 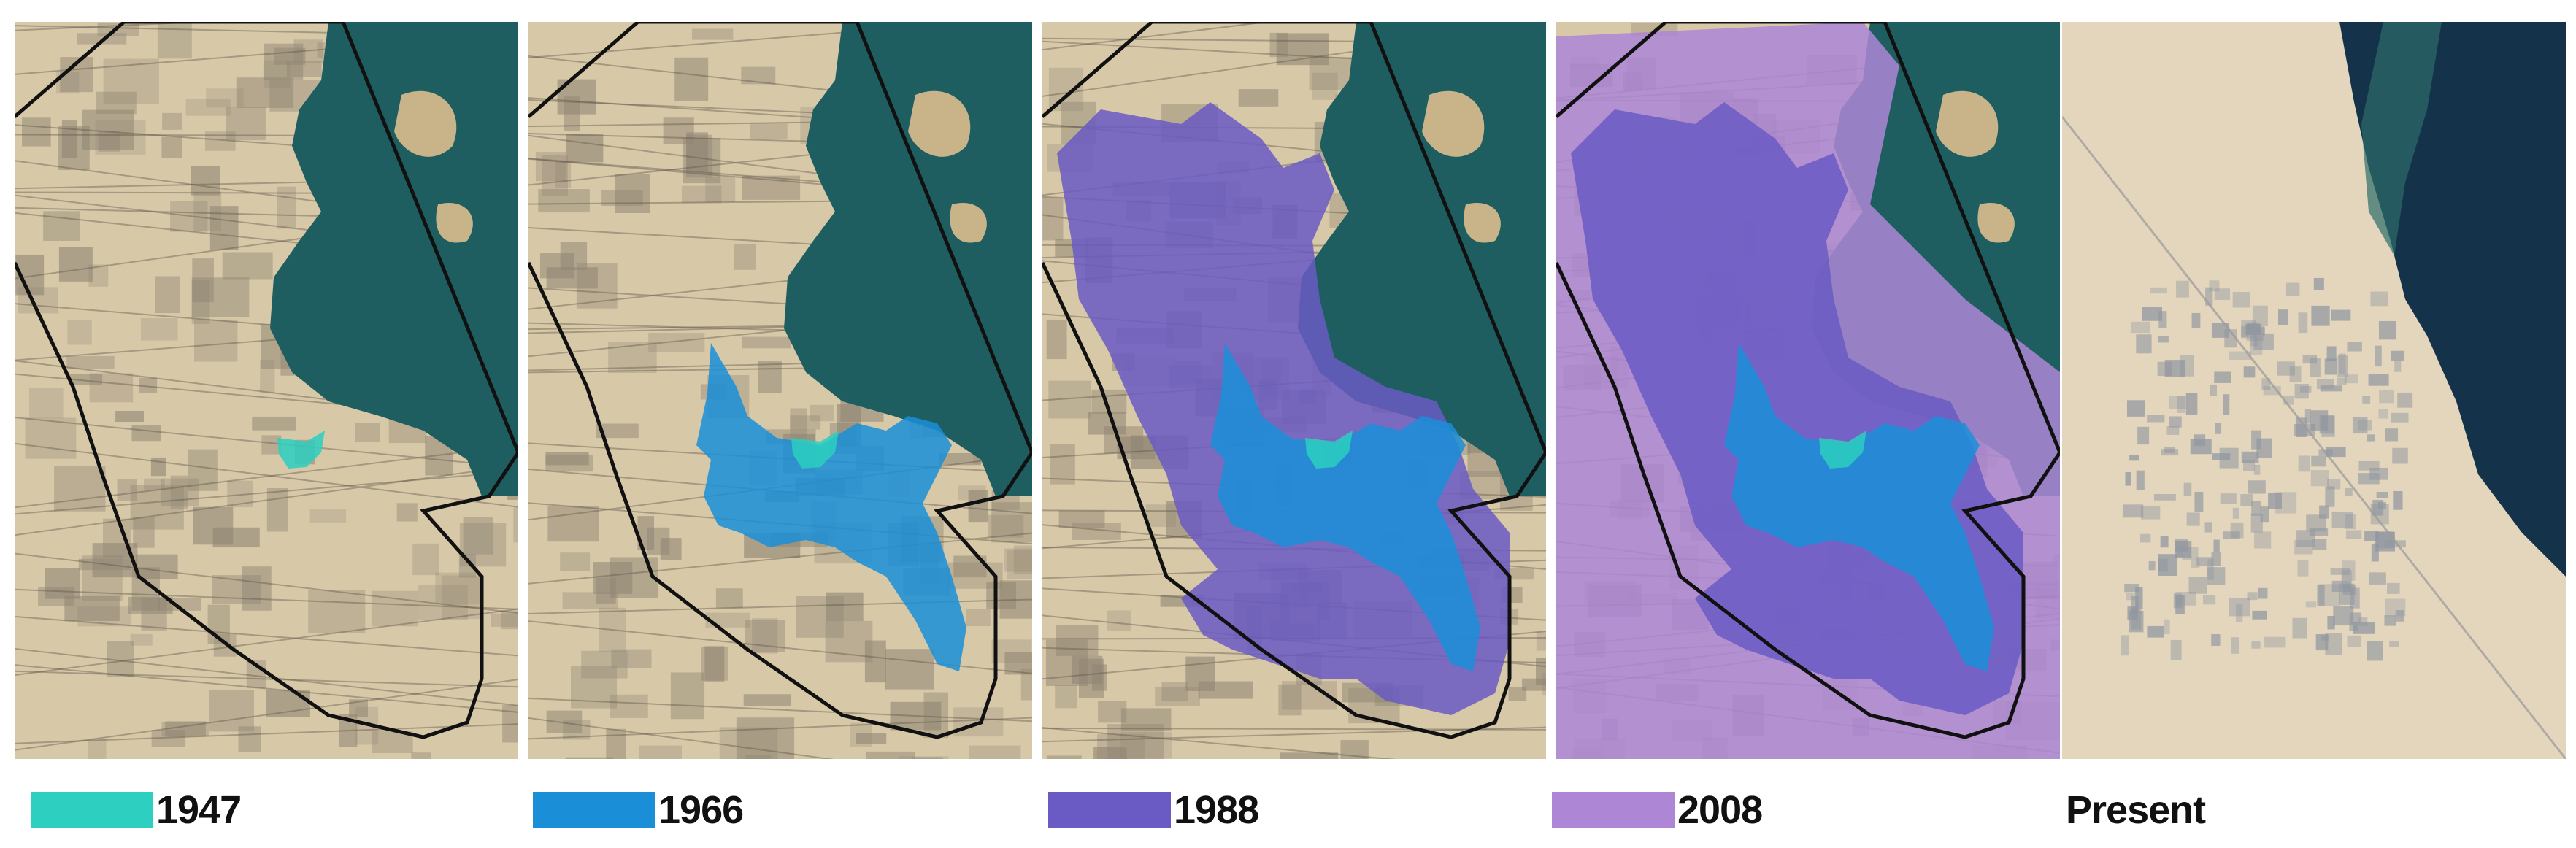 What do you see at coordinates (701, 810) in the screenshot?
I see `legend-label-1966: 1966` at bounding box center [701, 810].